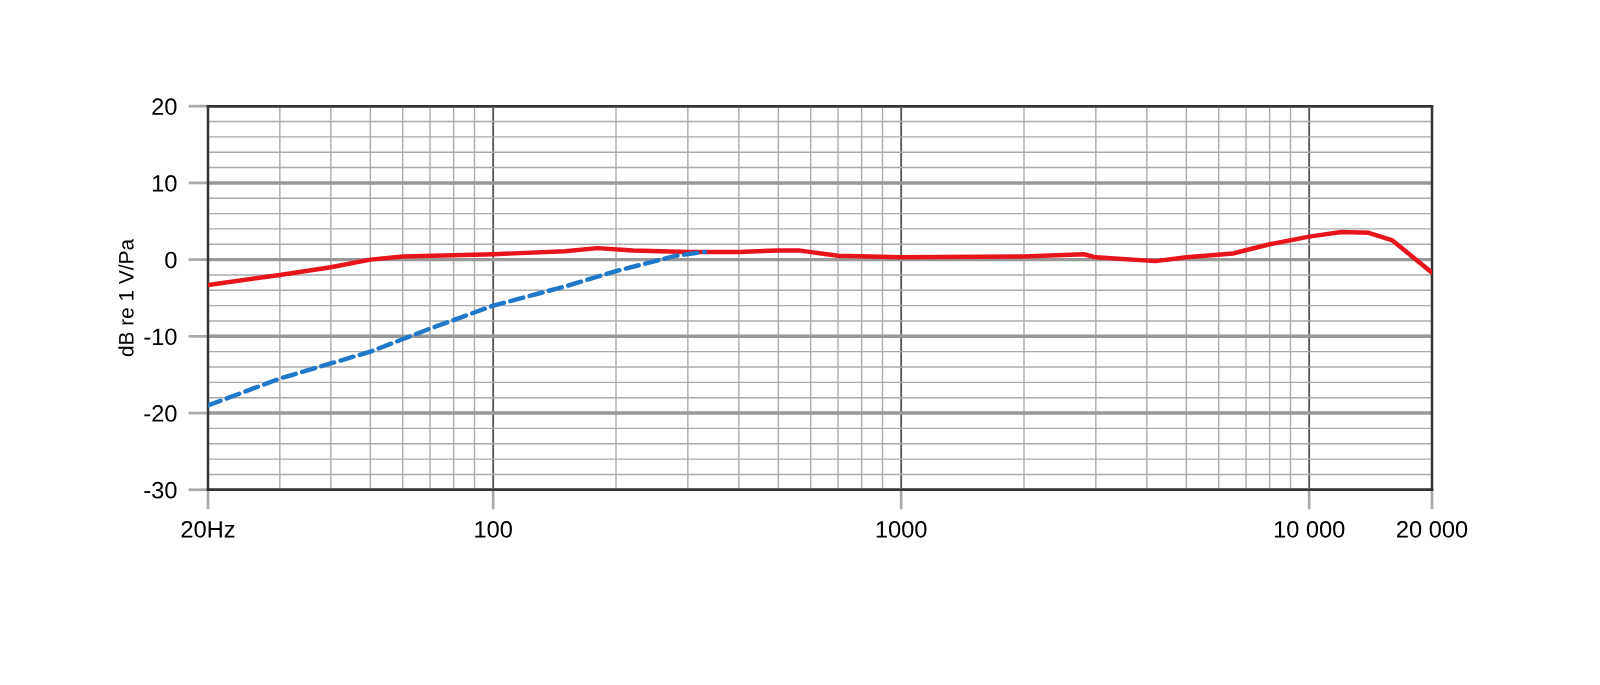 This screenshot has width=1600, height=685. Describe the element at coordinates (1309, 529) in the screenshot. I see `x-tick-label: 10 000` at that location.